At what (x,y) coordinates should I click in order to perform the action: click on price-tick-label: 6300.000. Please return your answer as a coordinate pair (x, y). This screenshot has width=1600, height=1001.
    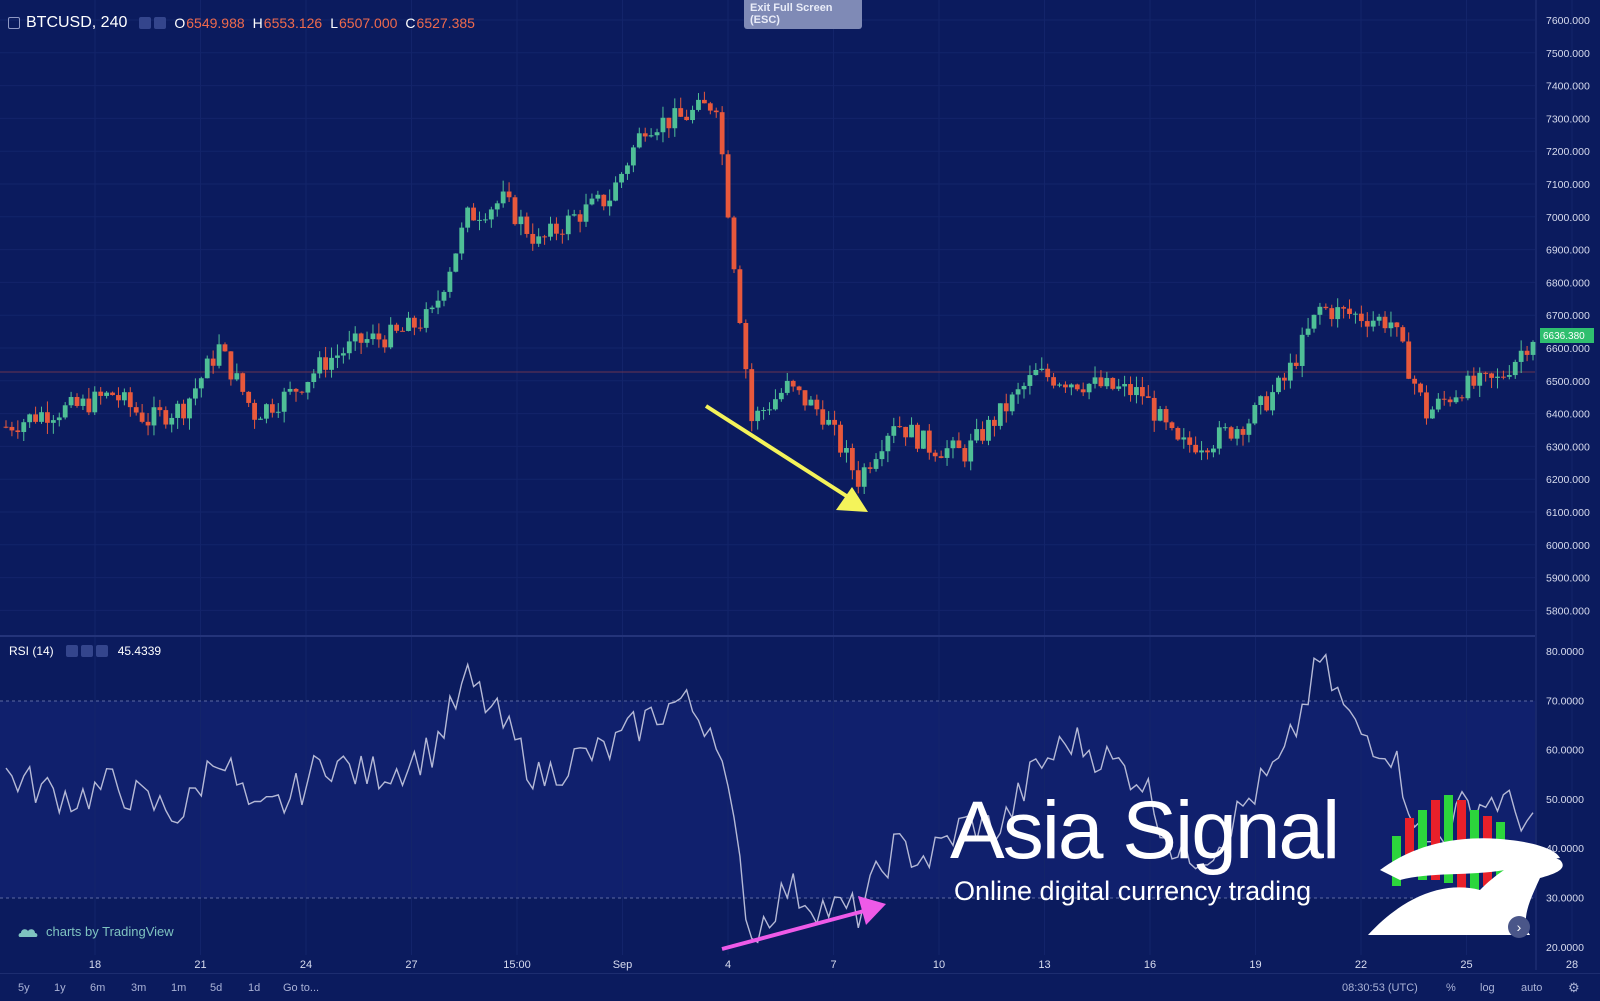
    Looking at the image, I should click on (1568, 447).